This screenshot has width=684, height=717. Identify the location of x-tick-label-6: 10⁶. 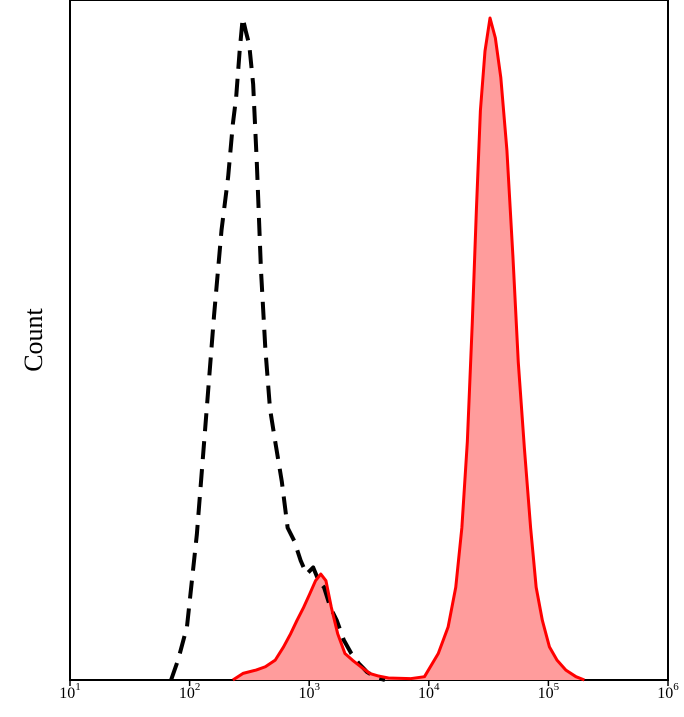
(668, 691).